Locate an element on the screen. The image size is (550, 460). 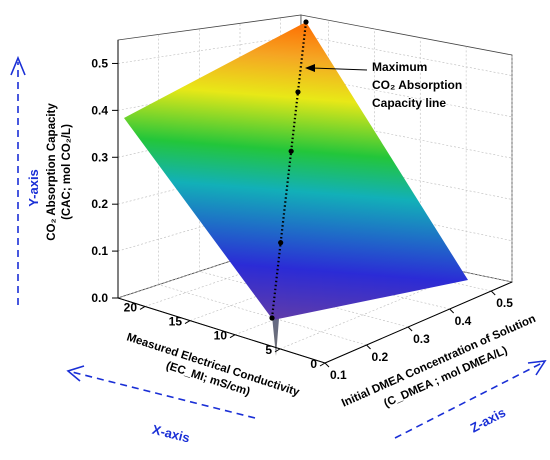
x-tick-label: 0 is located at coordinates (313, 364).